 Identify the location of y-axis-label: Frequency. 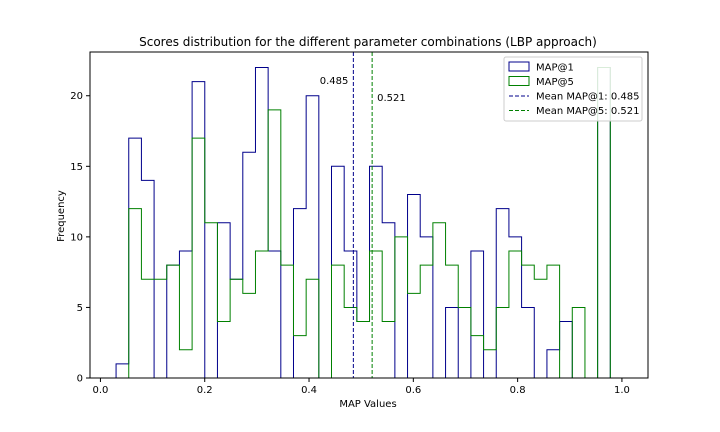
(61, 216).